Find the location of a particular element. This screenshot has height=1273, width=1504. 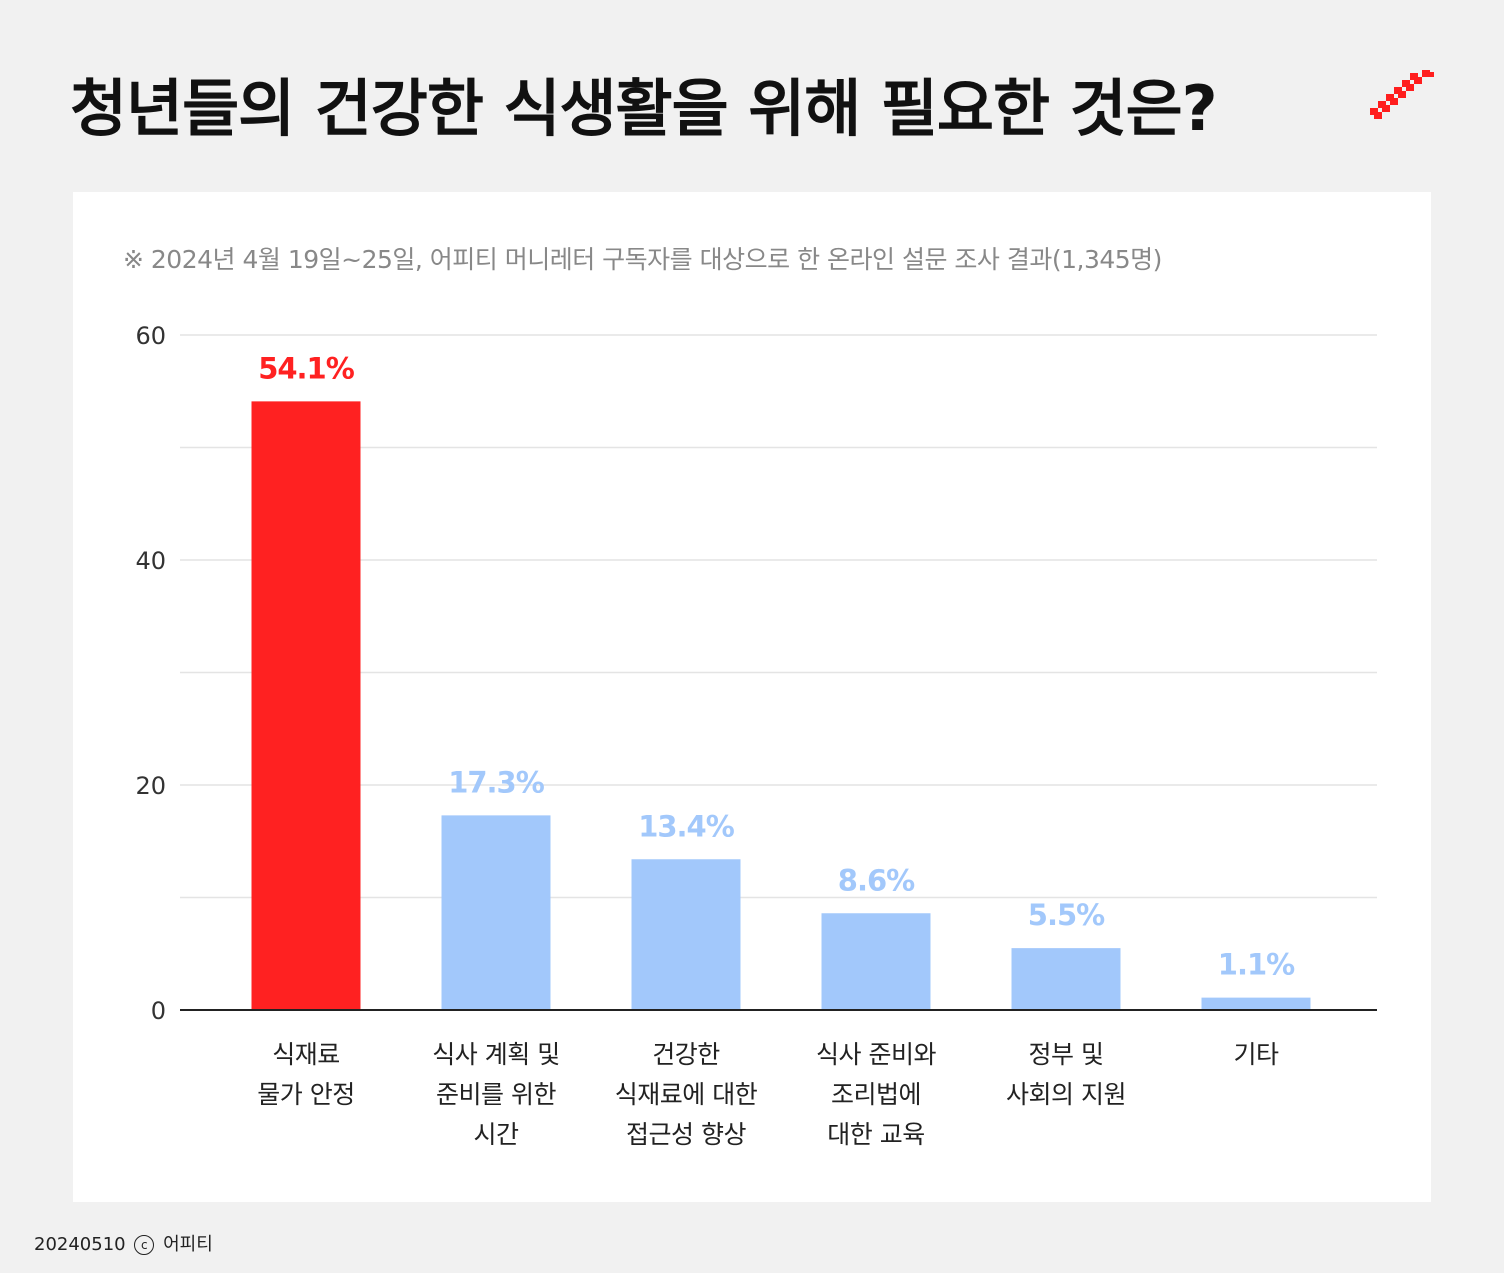

x-tick-label: 식사 계획 및 is located at coordinates (495, 1054).